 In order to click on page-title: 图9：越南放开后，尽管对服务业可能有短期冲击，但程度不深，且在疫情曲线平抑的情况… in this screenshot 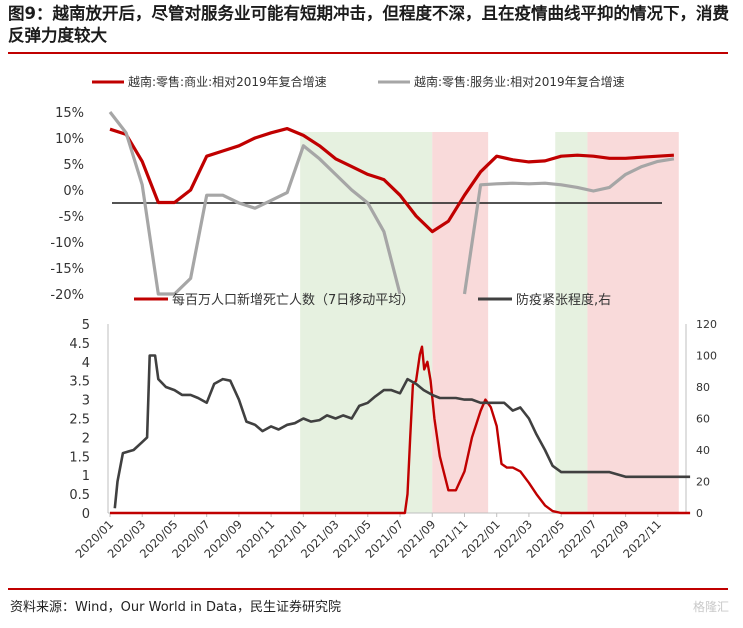, I will do `click(368, 24)`.